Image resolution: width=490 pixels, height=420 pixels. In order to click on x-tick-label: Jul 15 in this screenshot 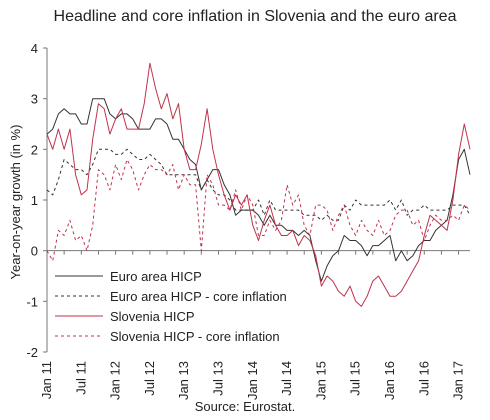, I will do `click(355, 378)`.